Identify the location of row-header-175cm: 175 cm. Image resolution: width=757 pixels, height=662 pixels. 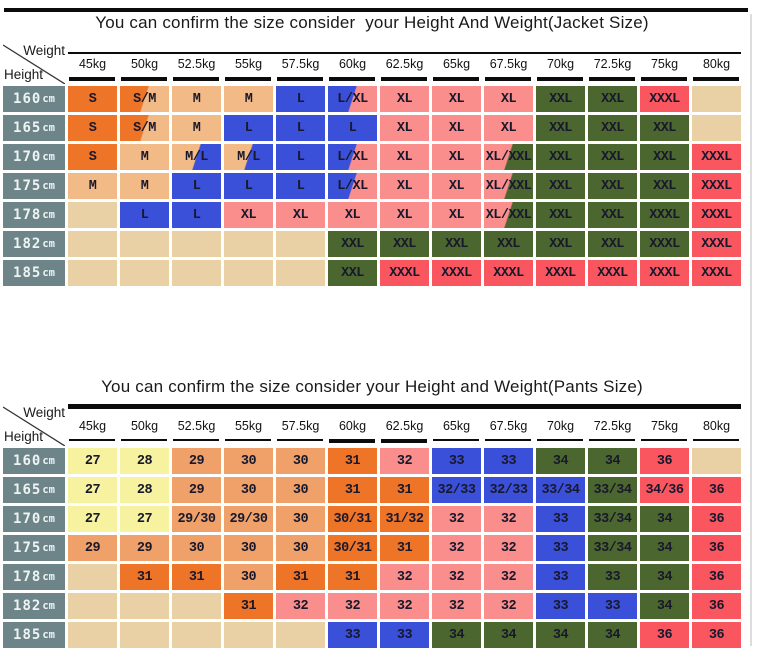
(34, 548).